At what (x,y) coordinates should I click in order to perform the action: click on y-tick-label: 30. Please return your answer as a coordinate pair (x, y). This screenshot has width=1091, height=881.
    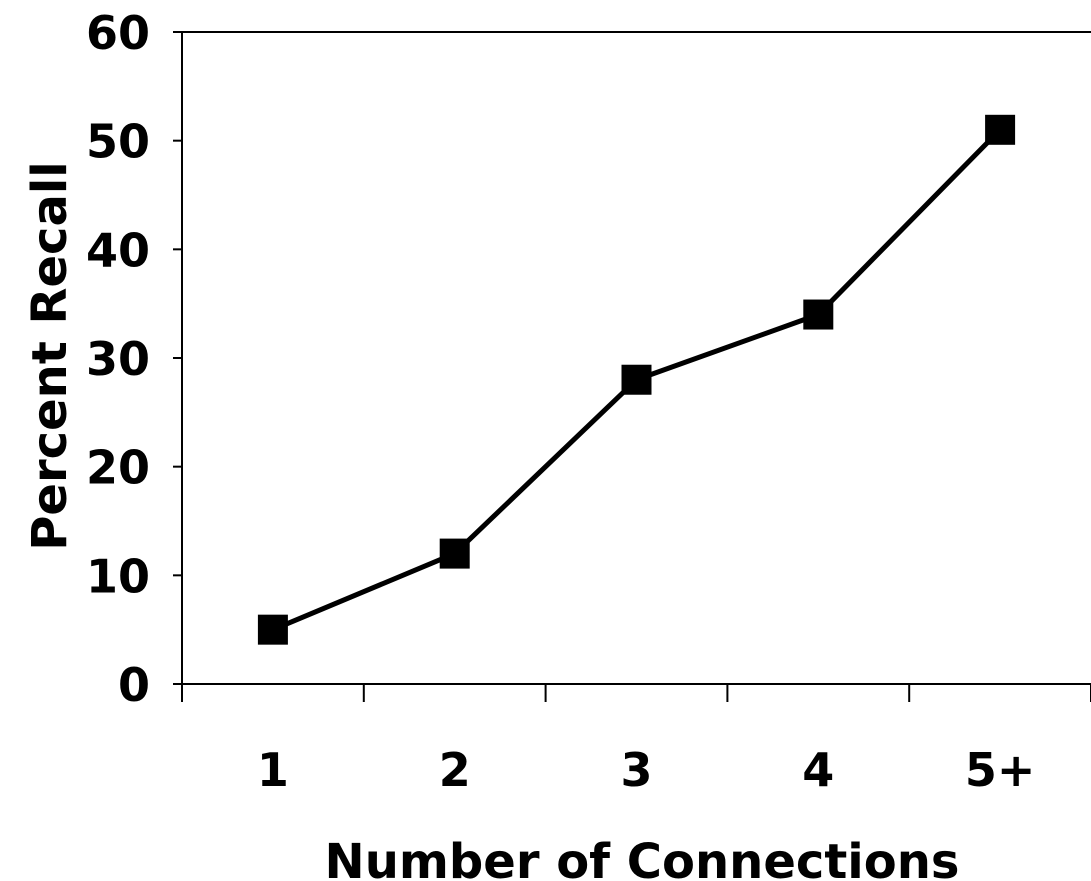
    Looking at the image, I should click on (118, 359).